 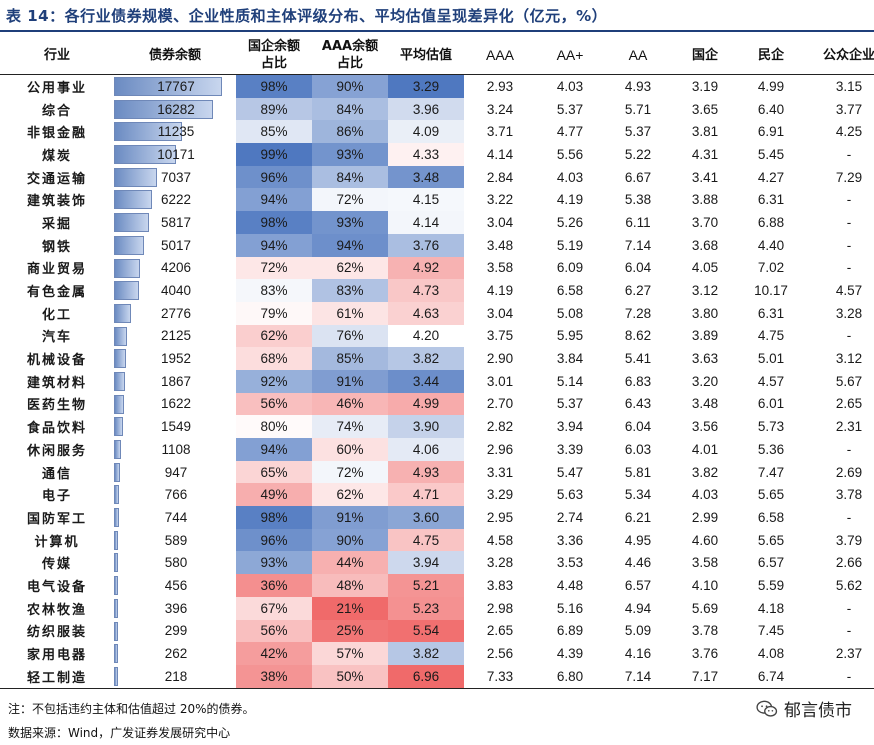 I want to click on cell-avg-val: 3.29, so click(x=426, y=86).